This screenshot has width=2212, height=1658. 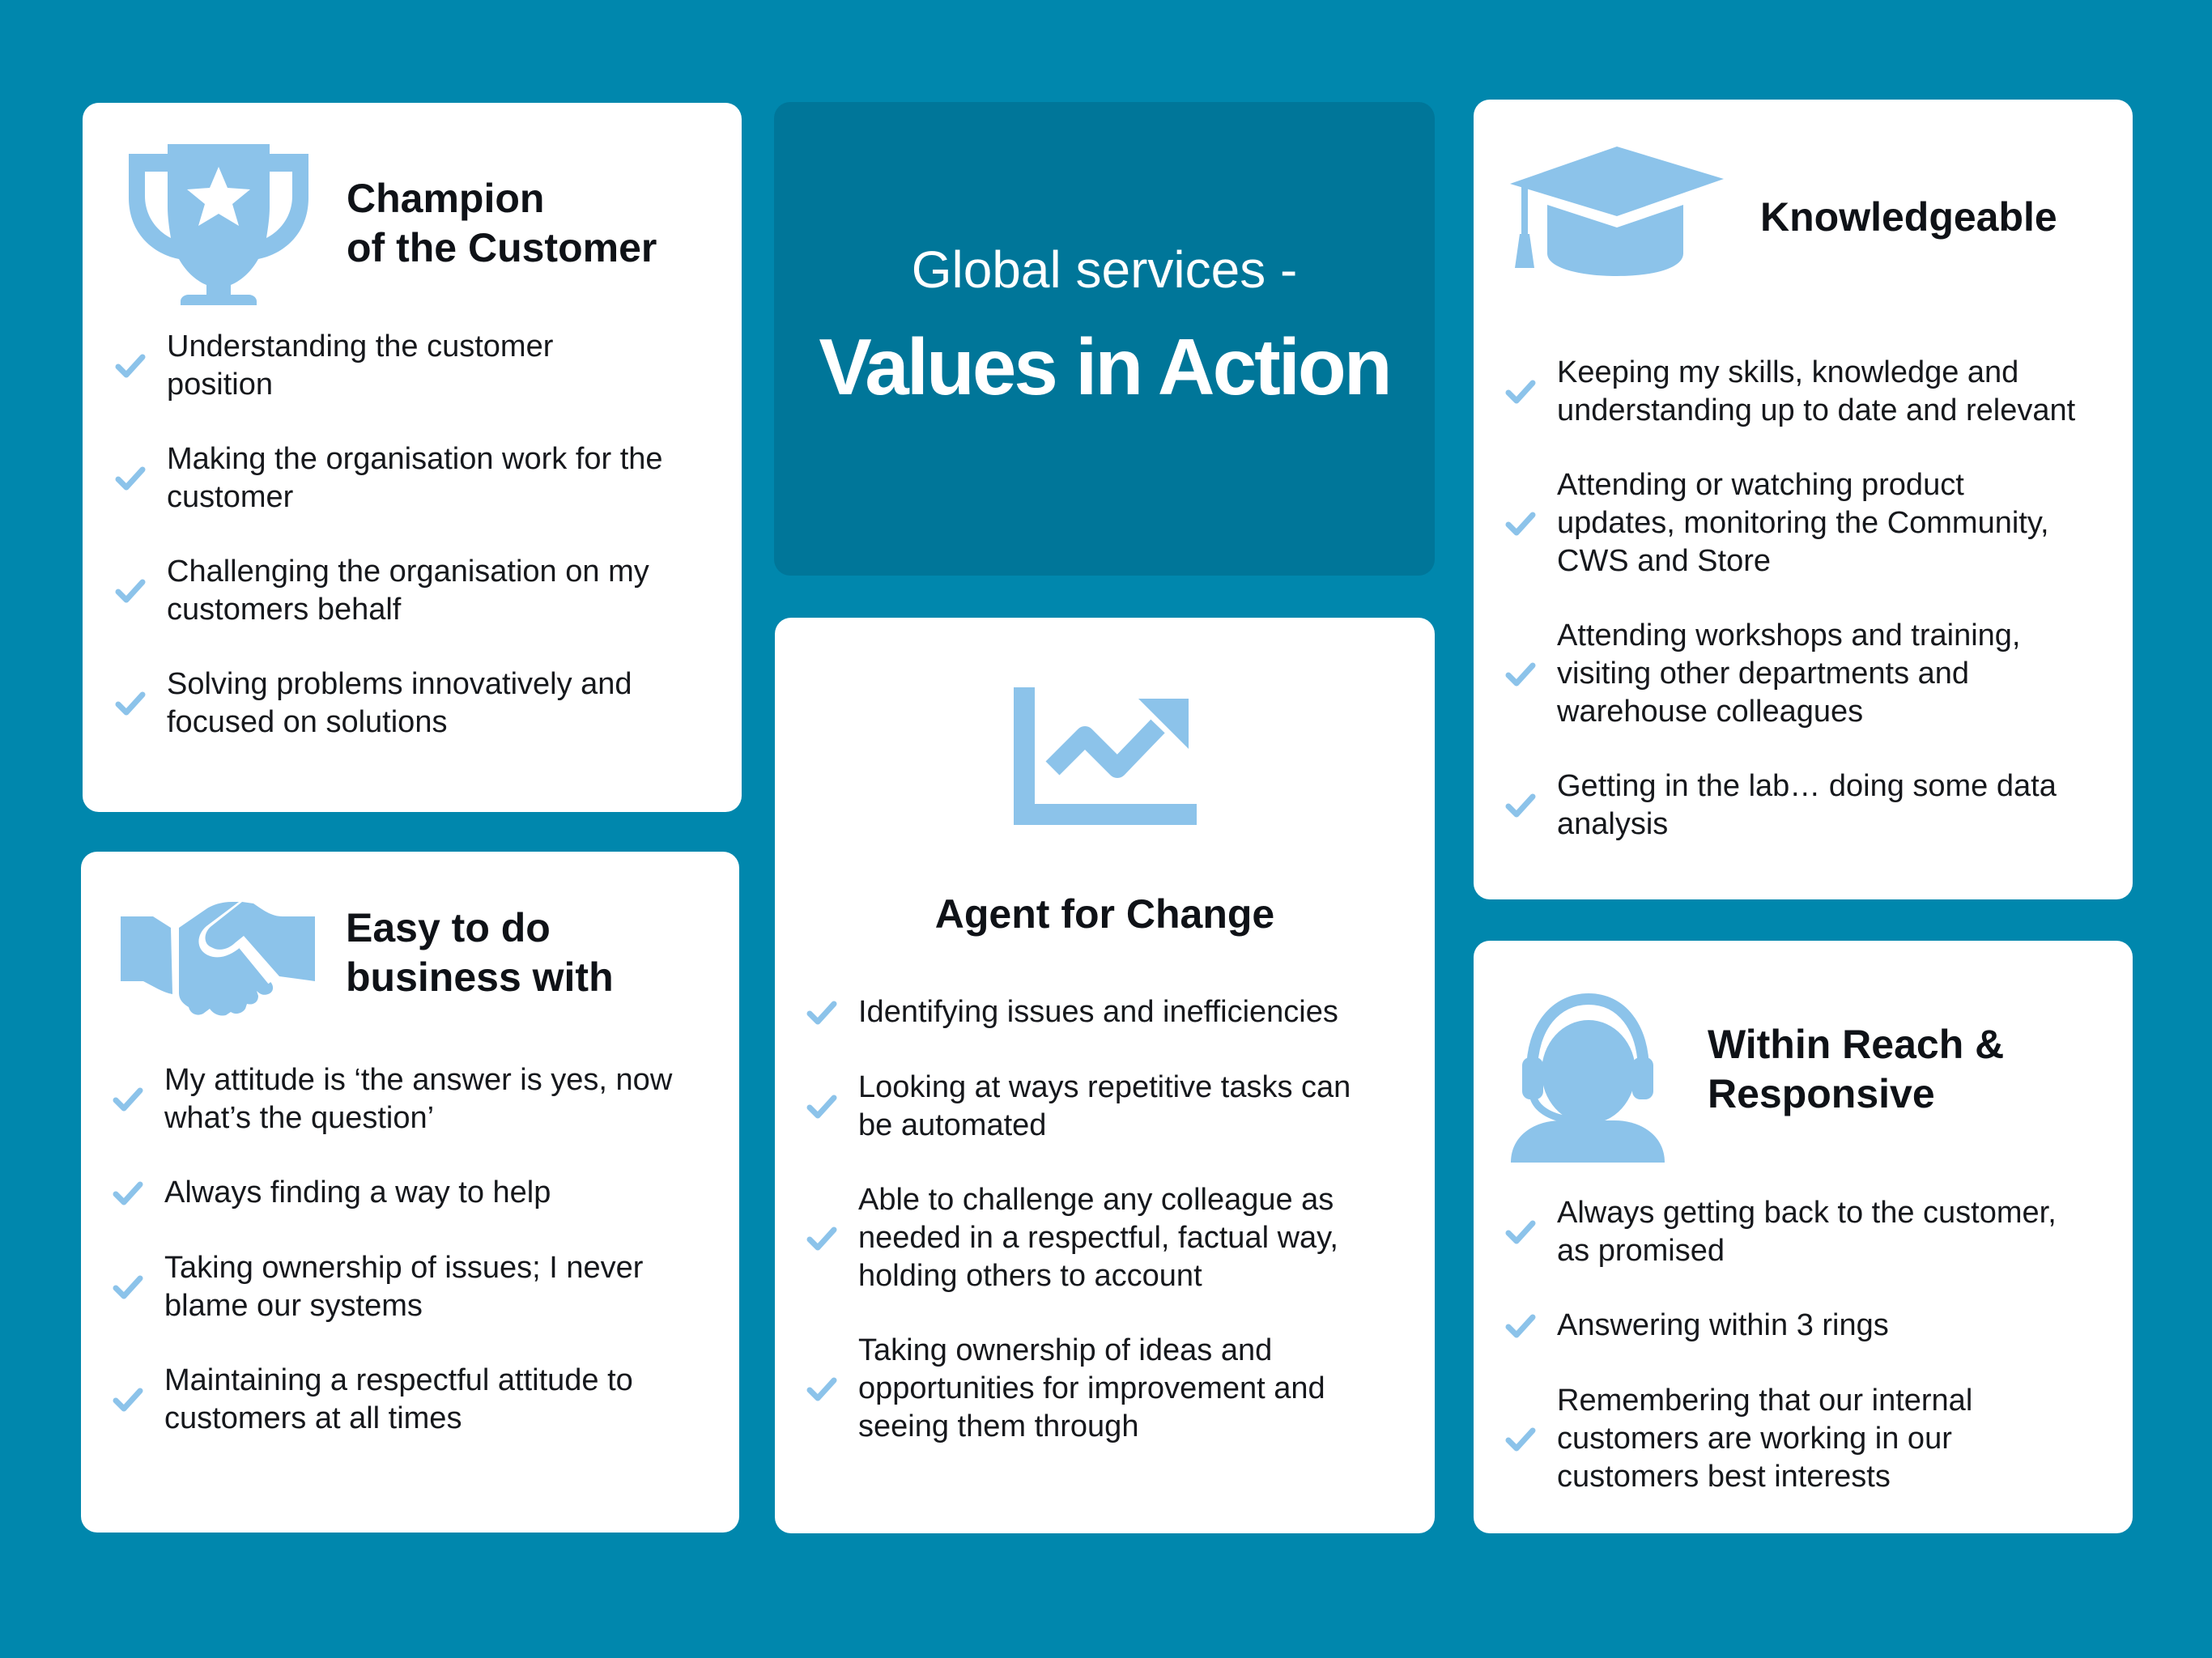 What do you see at coordinates (360, 346) in the screenshot?
I see `item-text-line: Understanding the customer` at bounding box center [360, 346].